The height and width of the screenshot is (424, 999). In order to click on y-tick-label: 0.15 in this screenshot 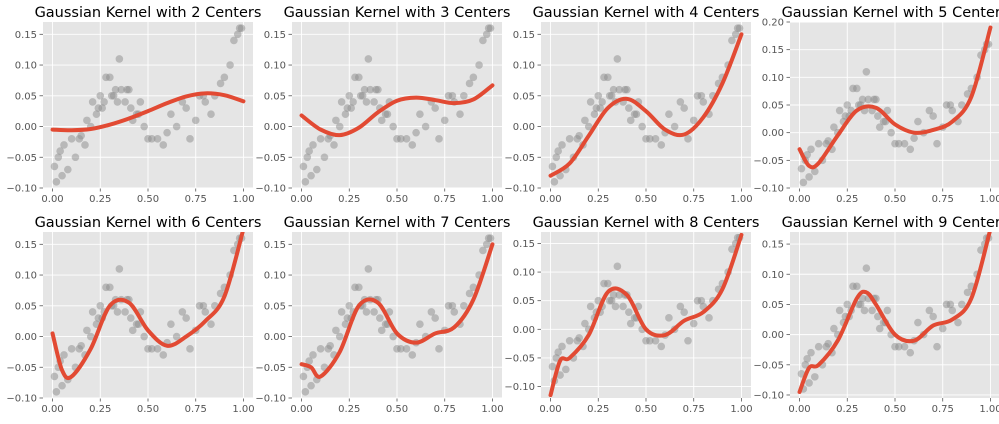, I will do `click(773, 50)`.